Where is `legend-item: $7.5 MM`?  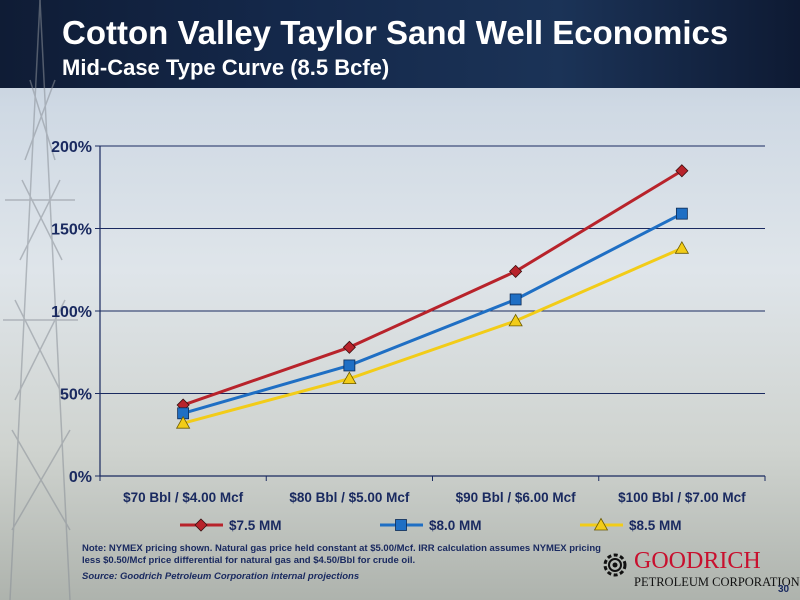 legend-item: $7.5 MM is located at coordinates (231, 525).